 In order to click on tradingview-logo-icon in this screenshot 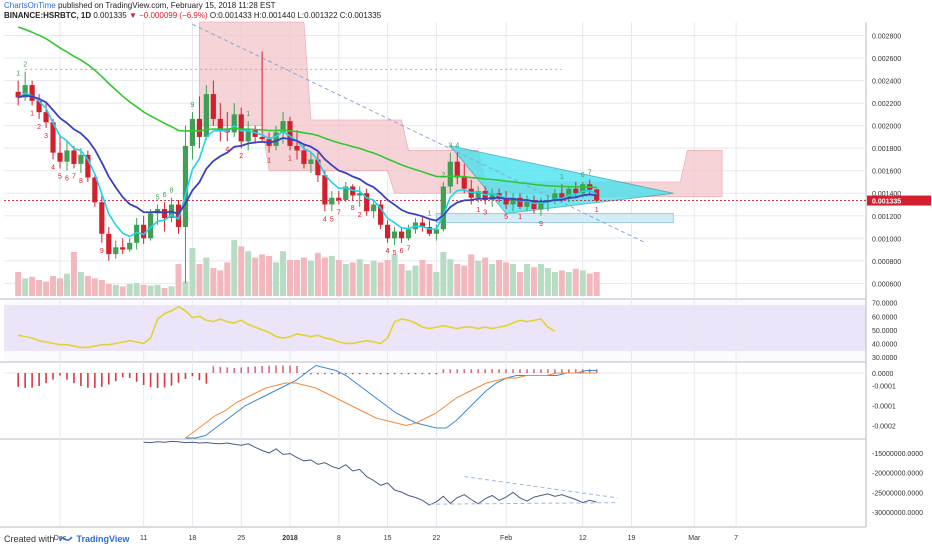, I will do `click(65, 539)`.